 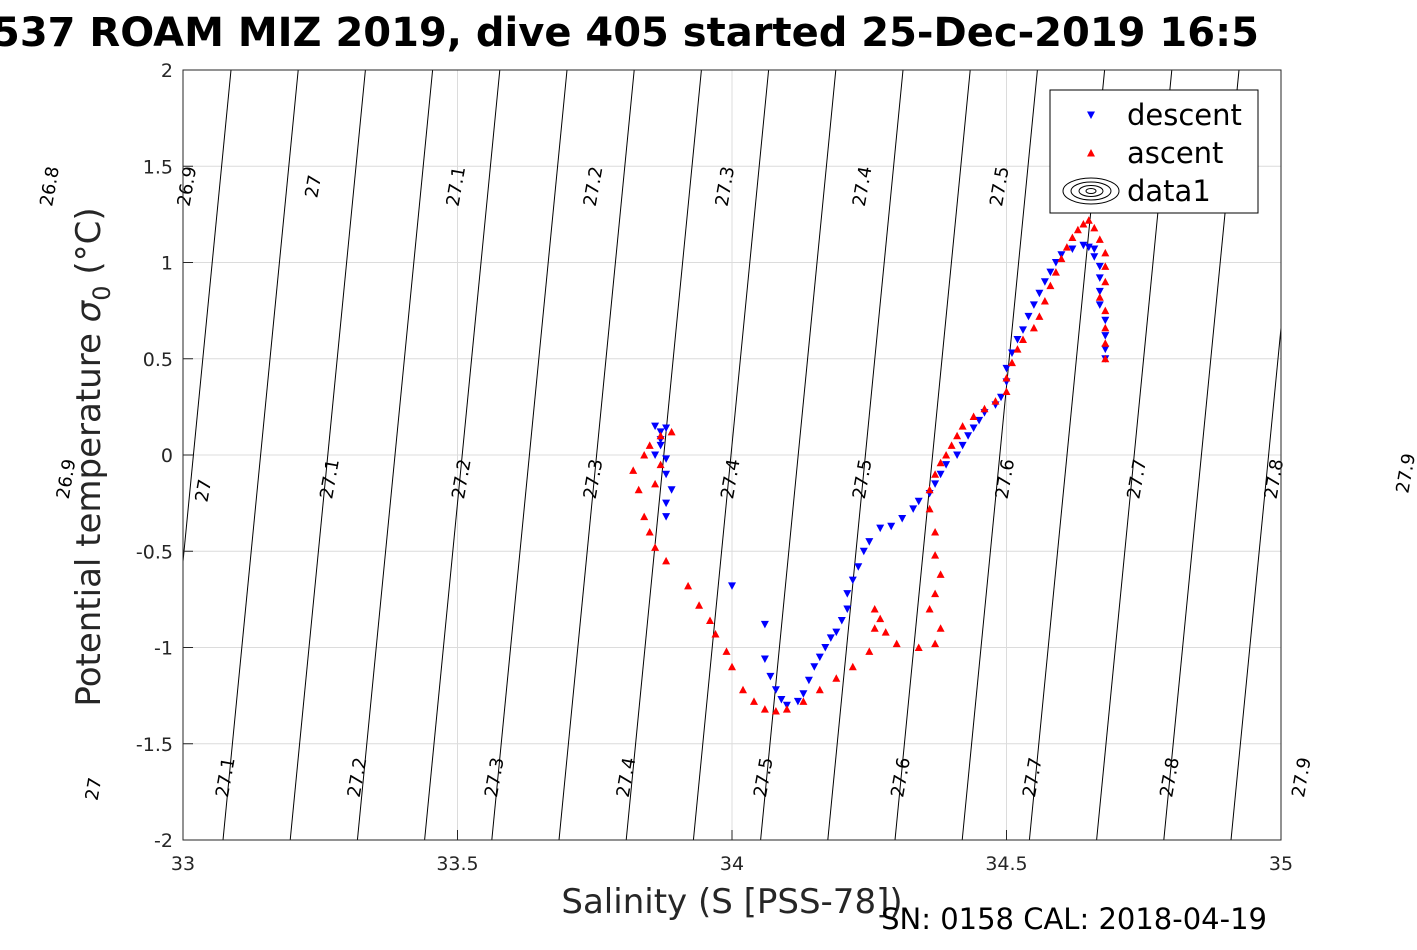 What do you see at coordinates (1281, 864) in the screenshot?
I see `x-tick-label: 35` at bounding box center [1281, 864].